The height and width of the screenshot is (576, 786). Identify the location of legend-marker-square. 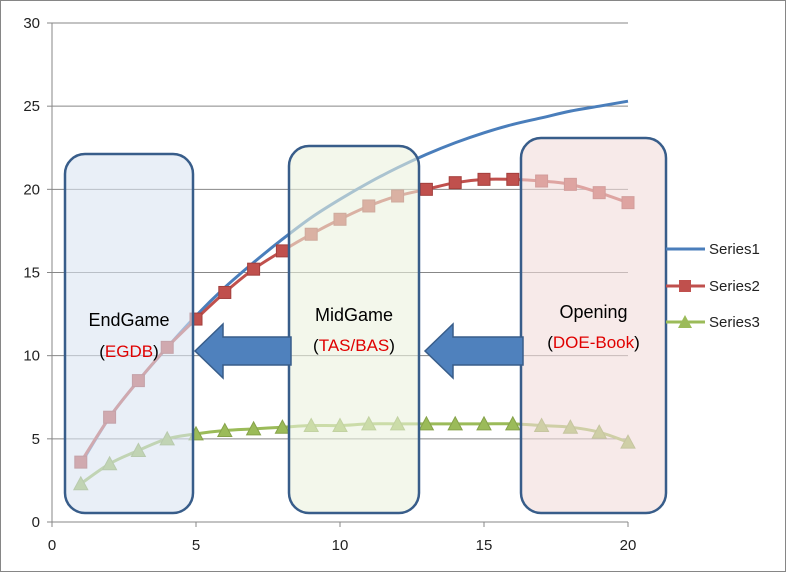
(685, 286).